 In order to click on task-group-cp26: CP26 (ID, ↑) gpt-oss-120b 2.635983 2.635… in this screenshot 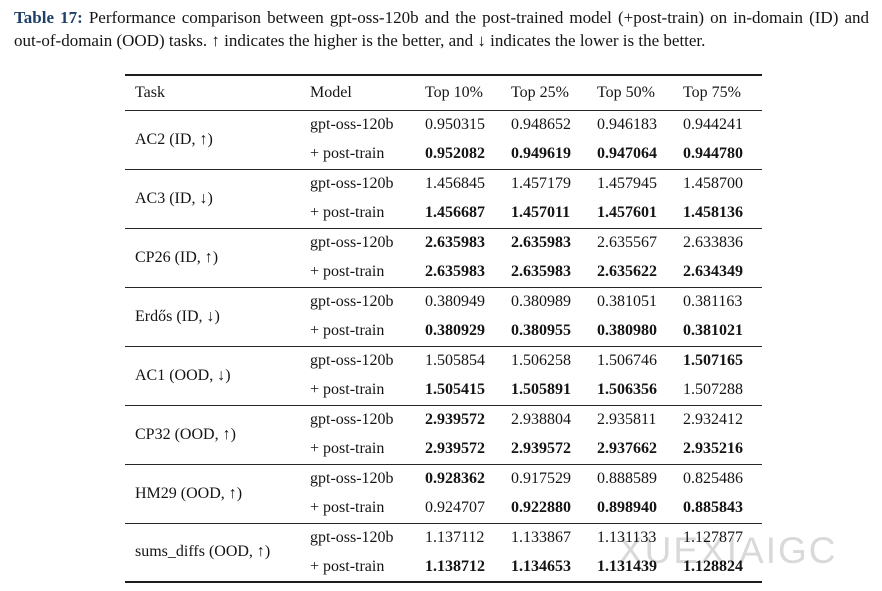, I will do `click(443, 257)`.